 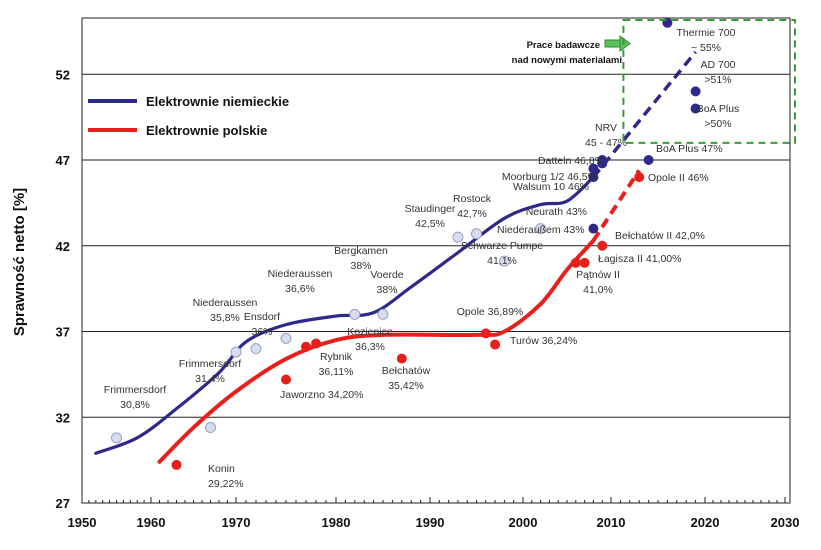 What do you see at coordinates (563, 45) in the screenshot?
I see `annotation-line-1: Prace badawcze` at bounding box center [563, 45].